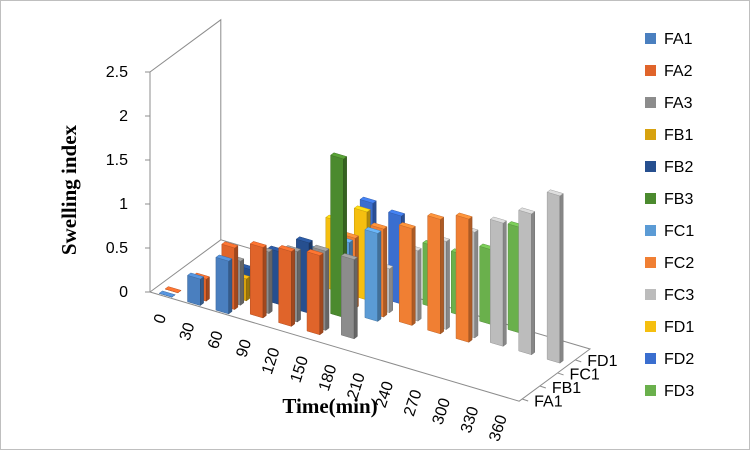 The image size is (750, 450). I want to click on x-tick-label: 90, so click(245, 348).